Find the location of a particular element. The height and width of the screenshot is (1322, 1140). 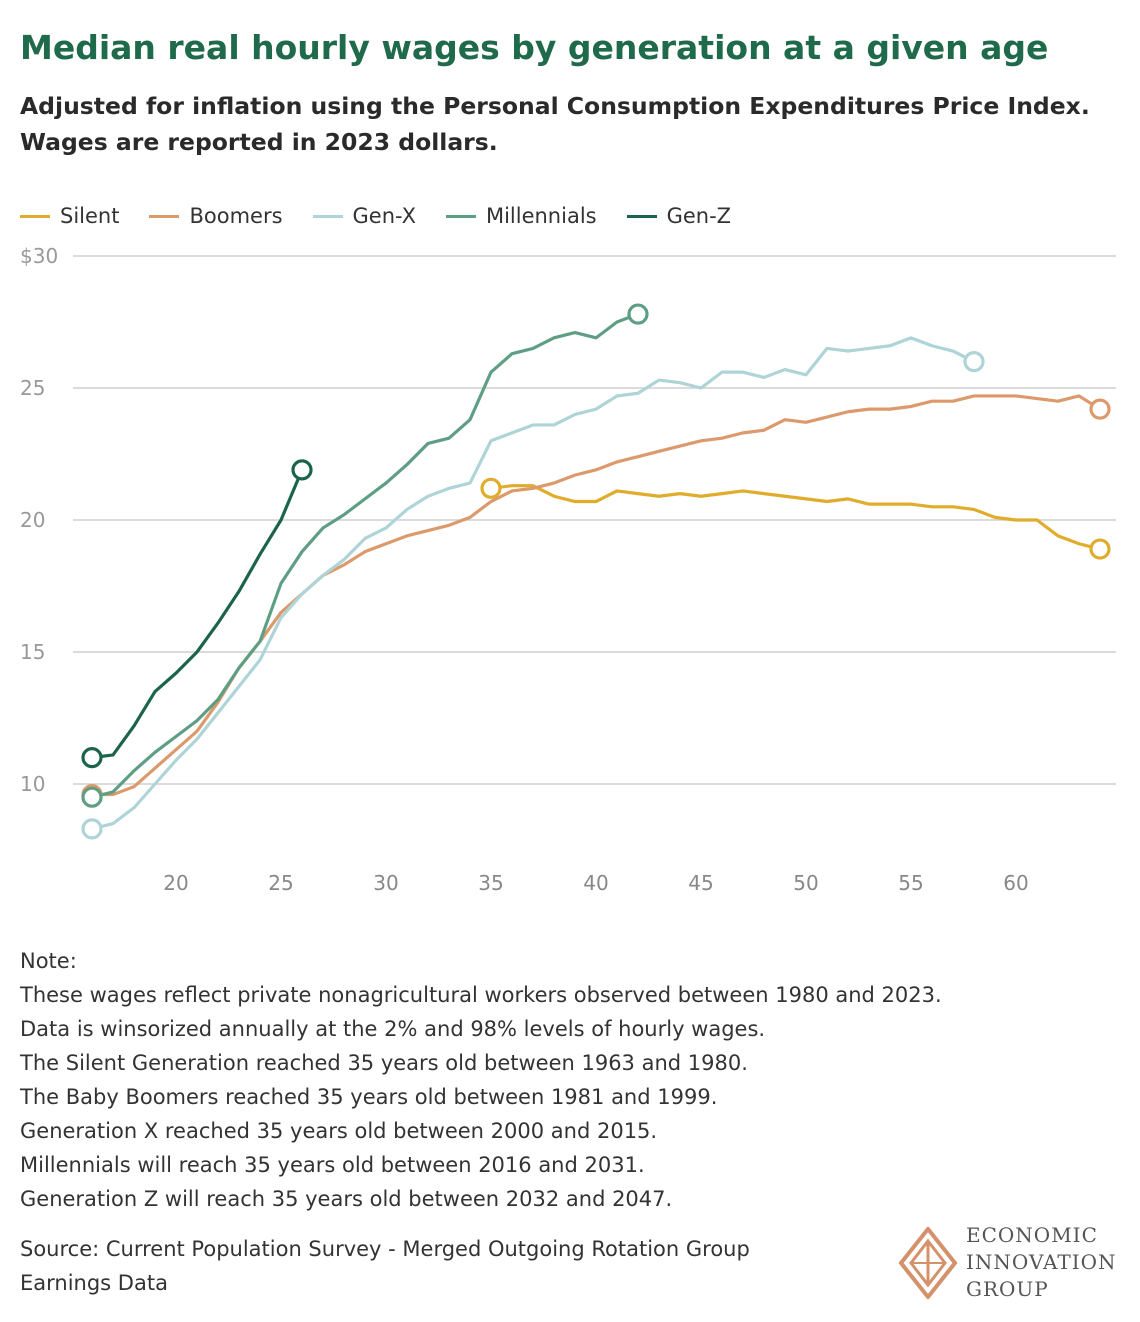

series-line-gen-z is located at coordinates (197, 614).